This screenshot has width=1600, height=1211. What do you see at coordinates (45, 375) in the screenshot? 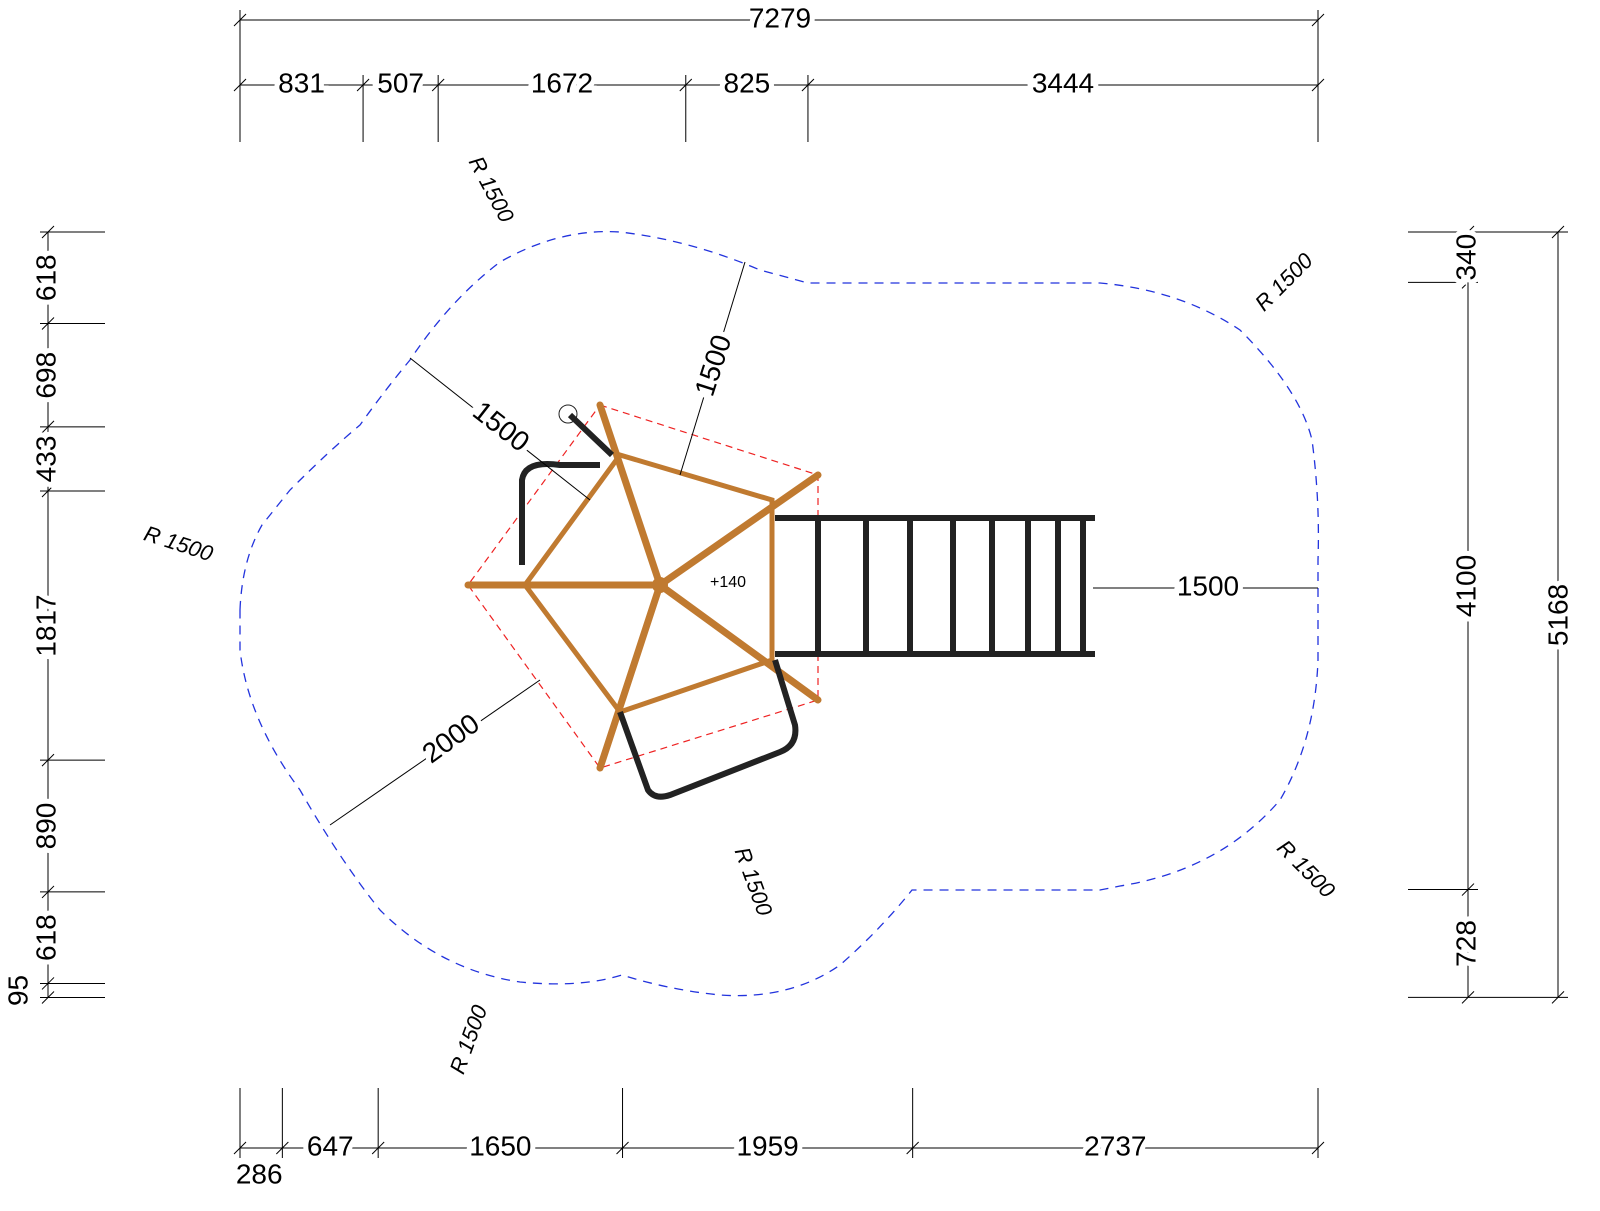
I see `dim-label: 698` at bounding box center [45, 375].